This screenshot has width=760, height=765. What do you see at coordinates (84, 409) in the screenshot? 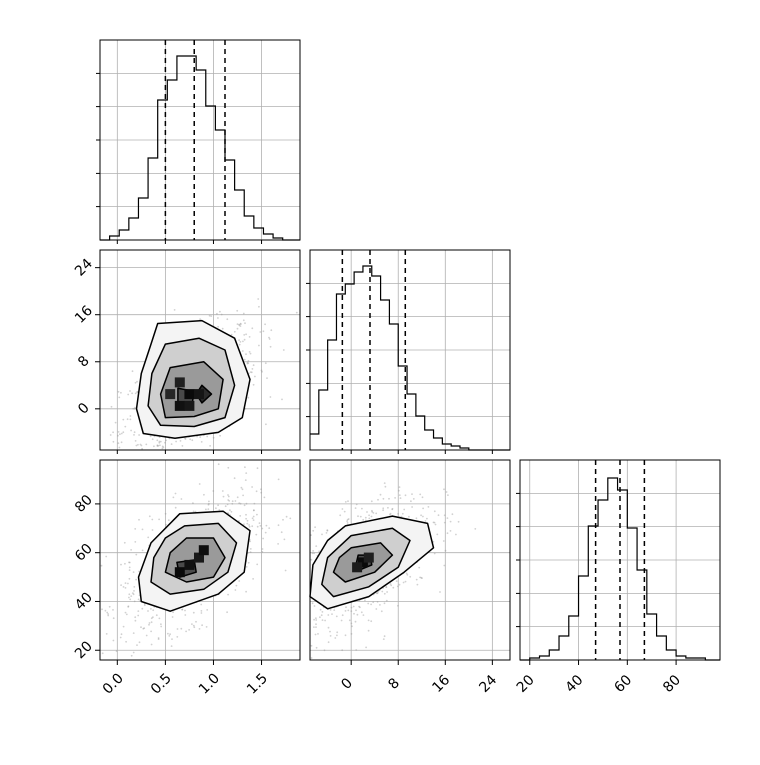
I see `y-tick-label-1-0: 0` at bounding box center [84, 409].